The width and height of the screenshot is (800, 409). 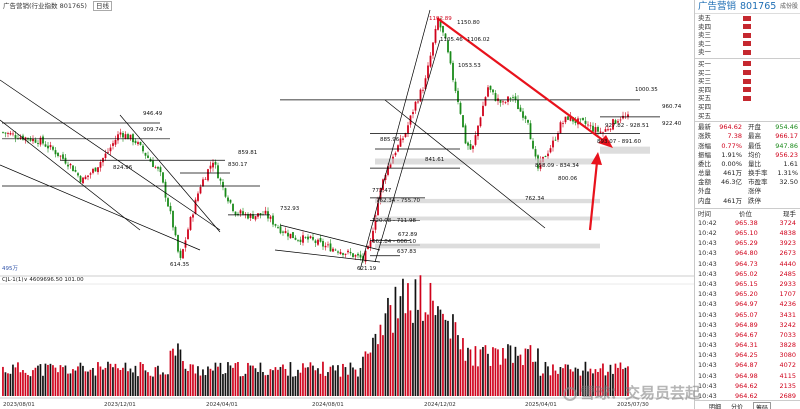 What do you see at coordinates (596, 158) in the screenshot?
I see `red-arrow-up-head` at bounding box center [596, 158].